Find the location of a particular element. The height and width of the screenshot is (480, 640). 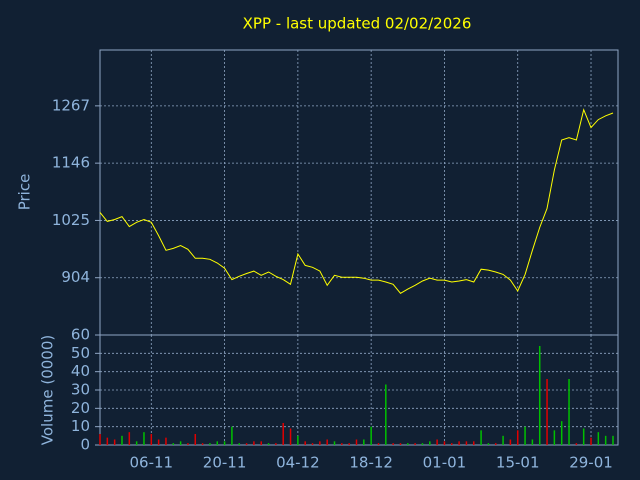

y-tick-label: 1025 is located at coordinates (71, 220).